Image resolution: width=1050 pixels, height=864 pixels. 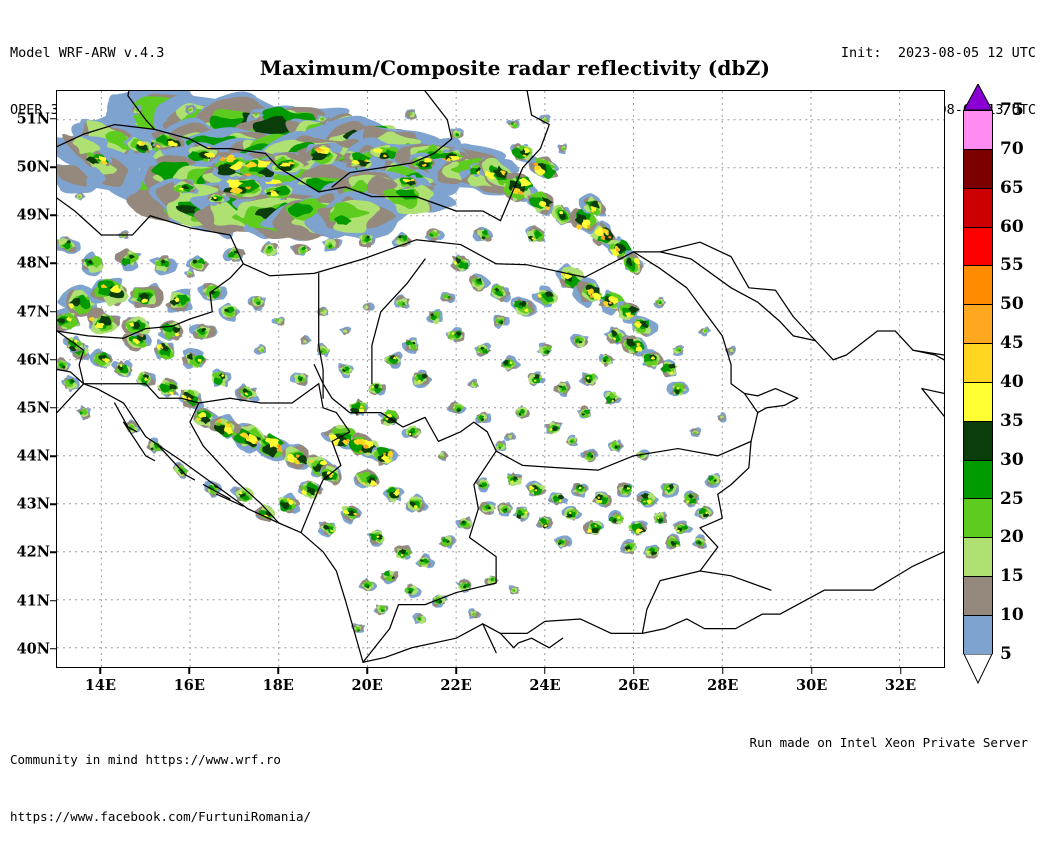 I want to click on colorbar-tick-label: 25, so click(x=1012, y=498).